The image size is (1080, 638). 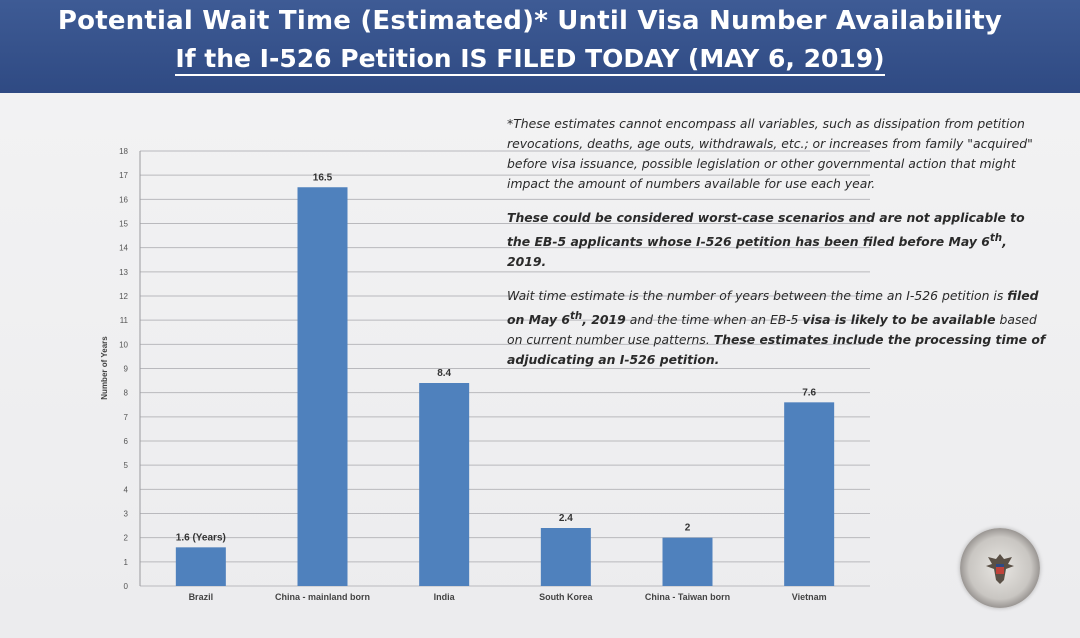 I want to click on data-label: 16.5, so click(x=323, y=177).